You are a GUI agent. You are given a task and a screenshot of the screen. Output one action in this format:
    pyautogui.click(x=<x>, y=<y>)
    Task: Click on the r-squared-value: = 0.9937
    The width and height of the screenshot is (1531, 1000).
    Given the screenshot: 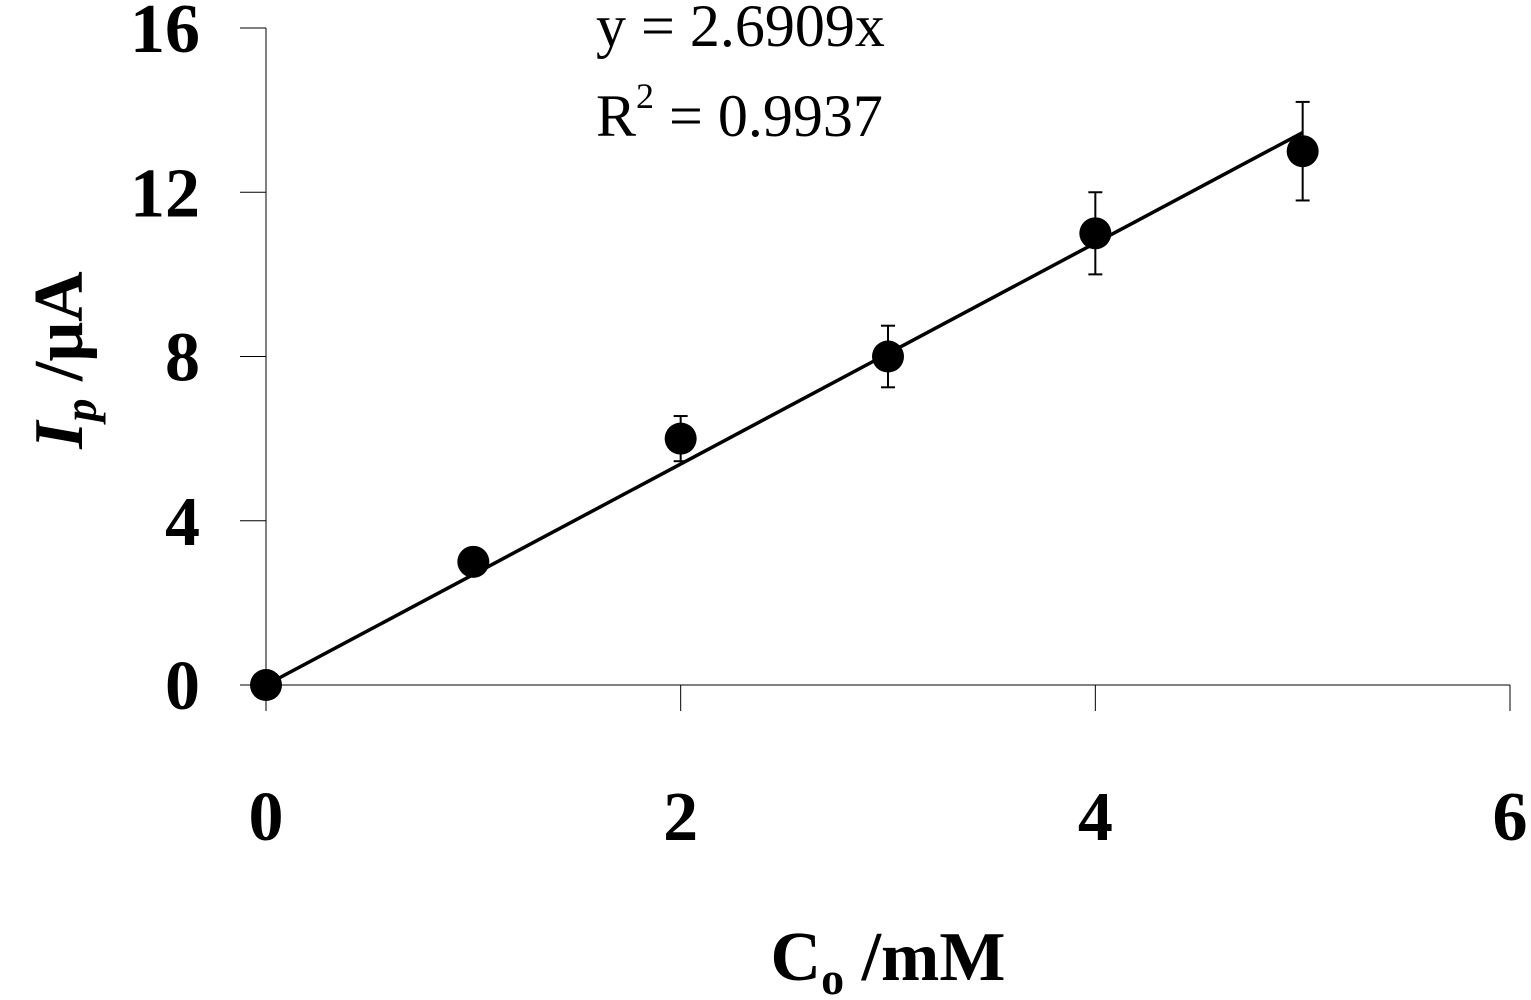 What is the action you would take?
    pyautogui.click(x=768, y=116)
    